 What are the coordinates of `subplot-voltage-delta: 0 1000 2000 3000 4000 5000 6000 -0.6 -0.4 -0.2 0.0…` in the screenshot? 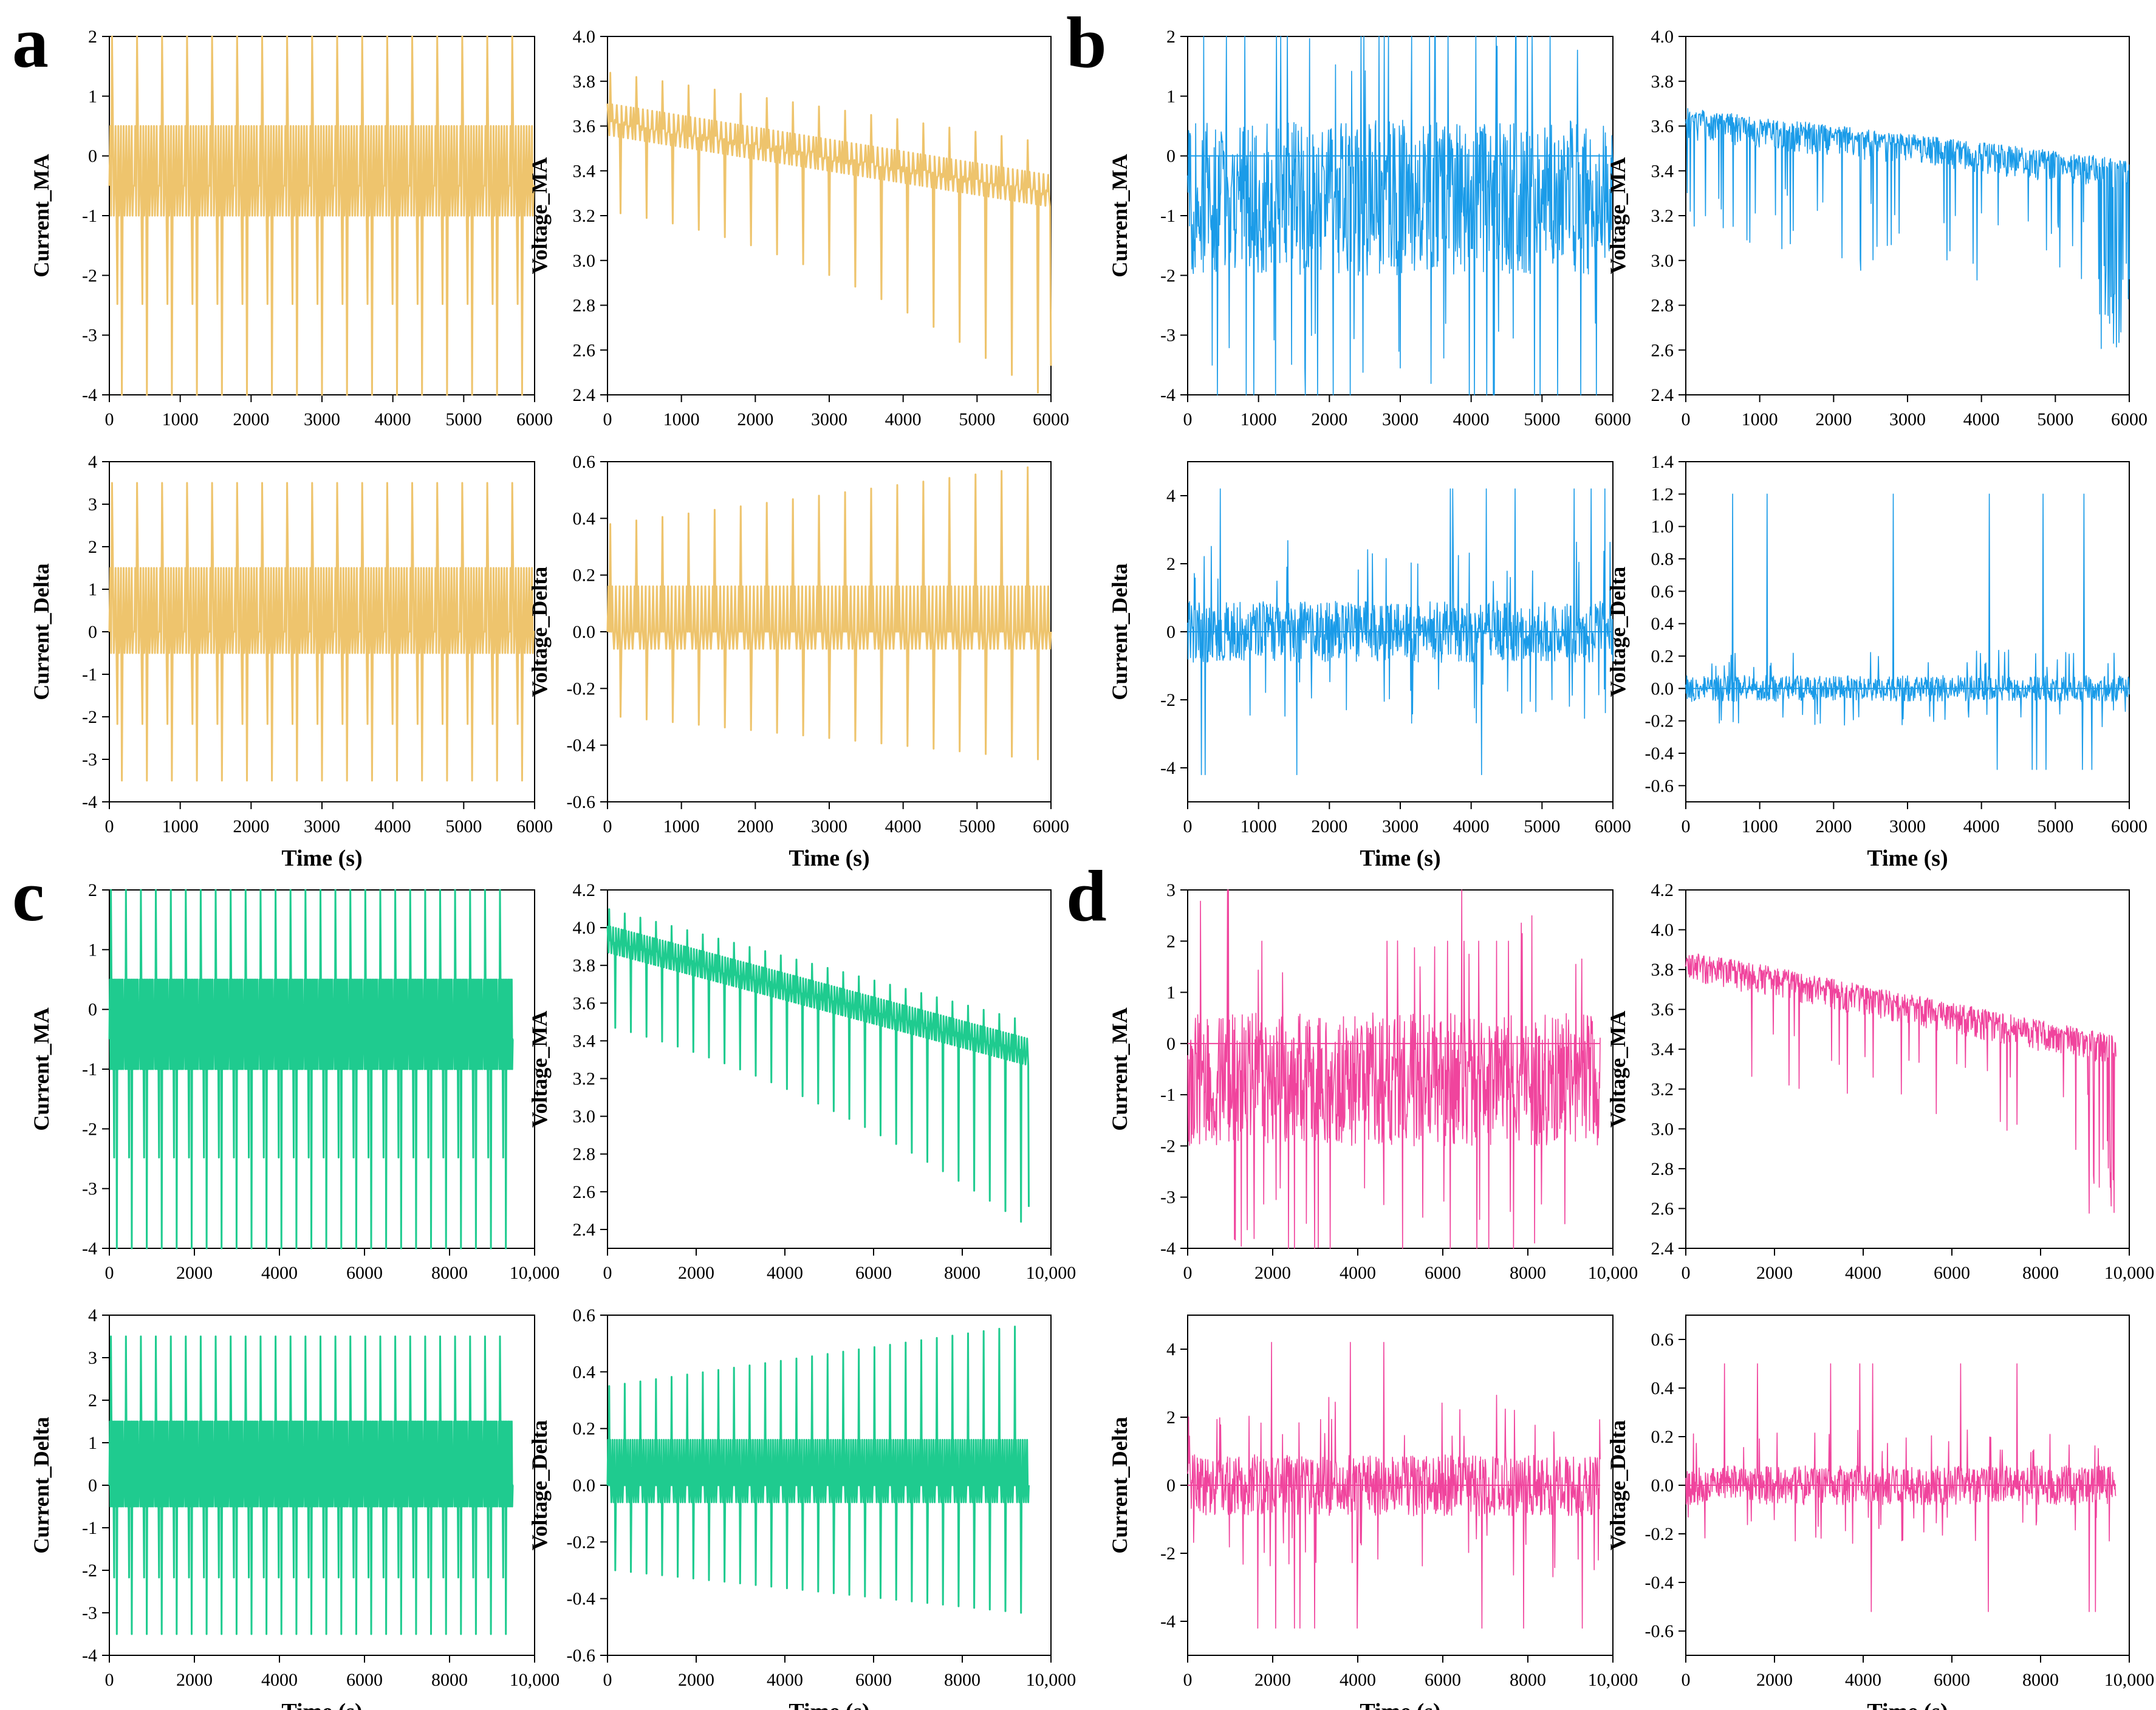 It's located at (798, 661).